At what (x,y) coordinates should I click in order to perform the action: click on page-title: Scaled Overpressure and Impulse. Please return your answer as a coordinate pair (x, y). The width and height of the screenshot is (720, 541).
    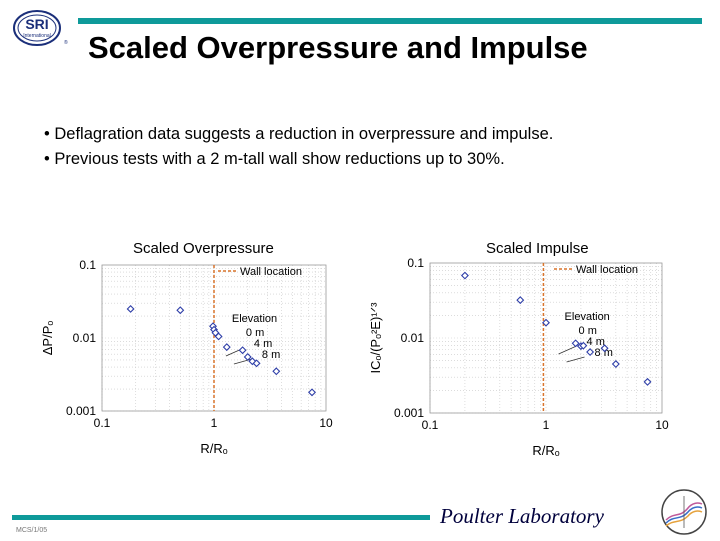
    Looking at the image, I should click on (338, 47).